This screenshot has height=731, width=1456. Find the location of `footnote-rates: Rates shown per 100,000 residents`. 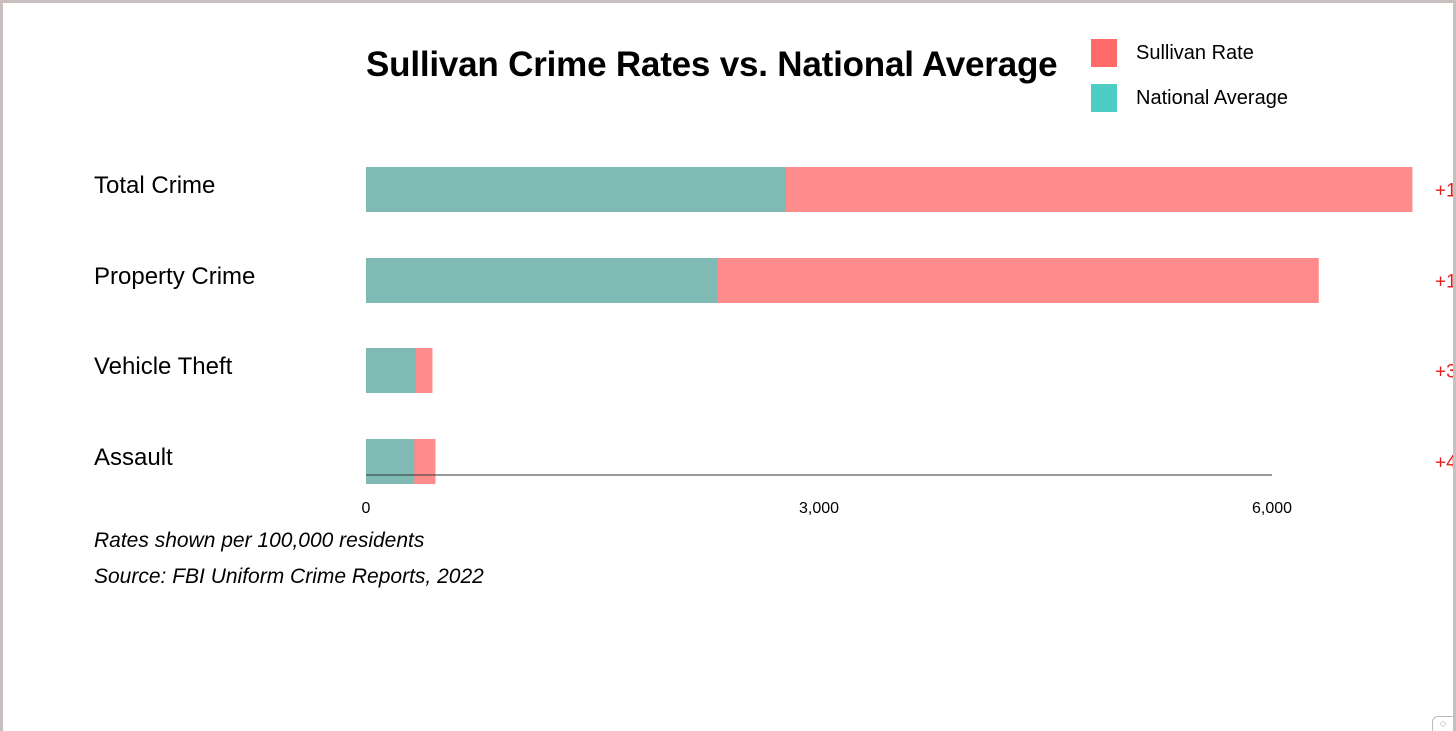

footnote-rates: Rates shown per 100,000 residents is located at coordinates (259, 540).